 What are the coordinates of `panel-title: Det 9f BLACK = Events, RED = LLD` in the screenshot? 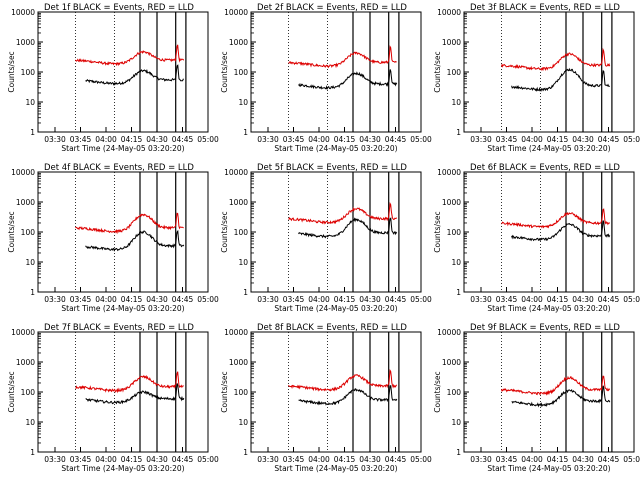 It's located at (545, 328).